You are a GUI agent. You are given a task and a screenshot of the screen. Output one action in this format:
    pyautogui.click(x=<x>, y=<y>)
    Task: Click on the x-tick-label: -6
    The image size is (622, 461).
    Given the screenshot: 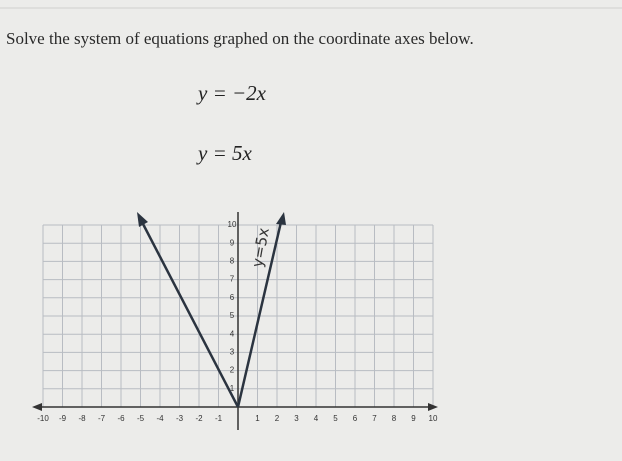 What is the action you would take?
    pyautogui.click(x=121, y=418)
    